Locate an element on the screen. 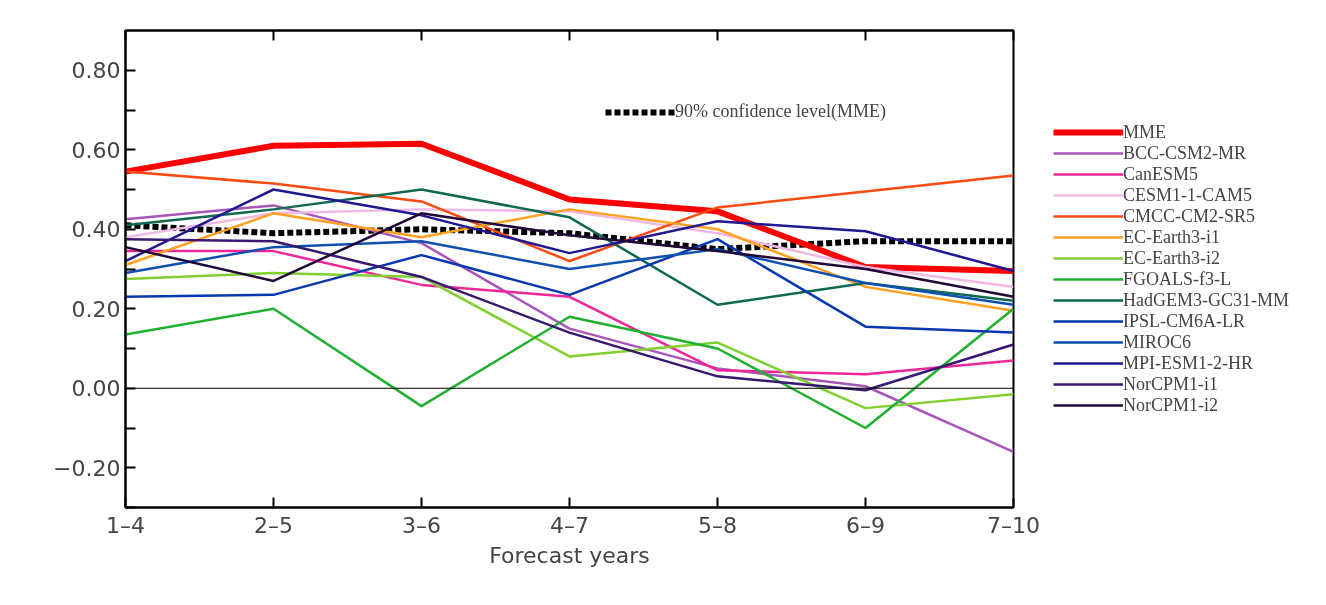 The width and height of the screenshot is (1326, 605). legend-label: MME is located at coordinates (1145, 132).